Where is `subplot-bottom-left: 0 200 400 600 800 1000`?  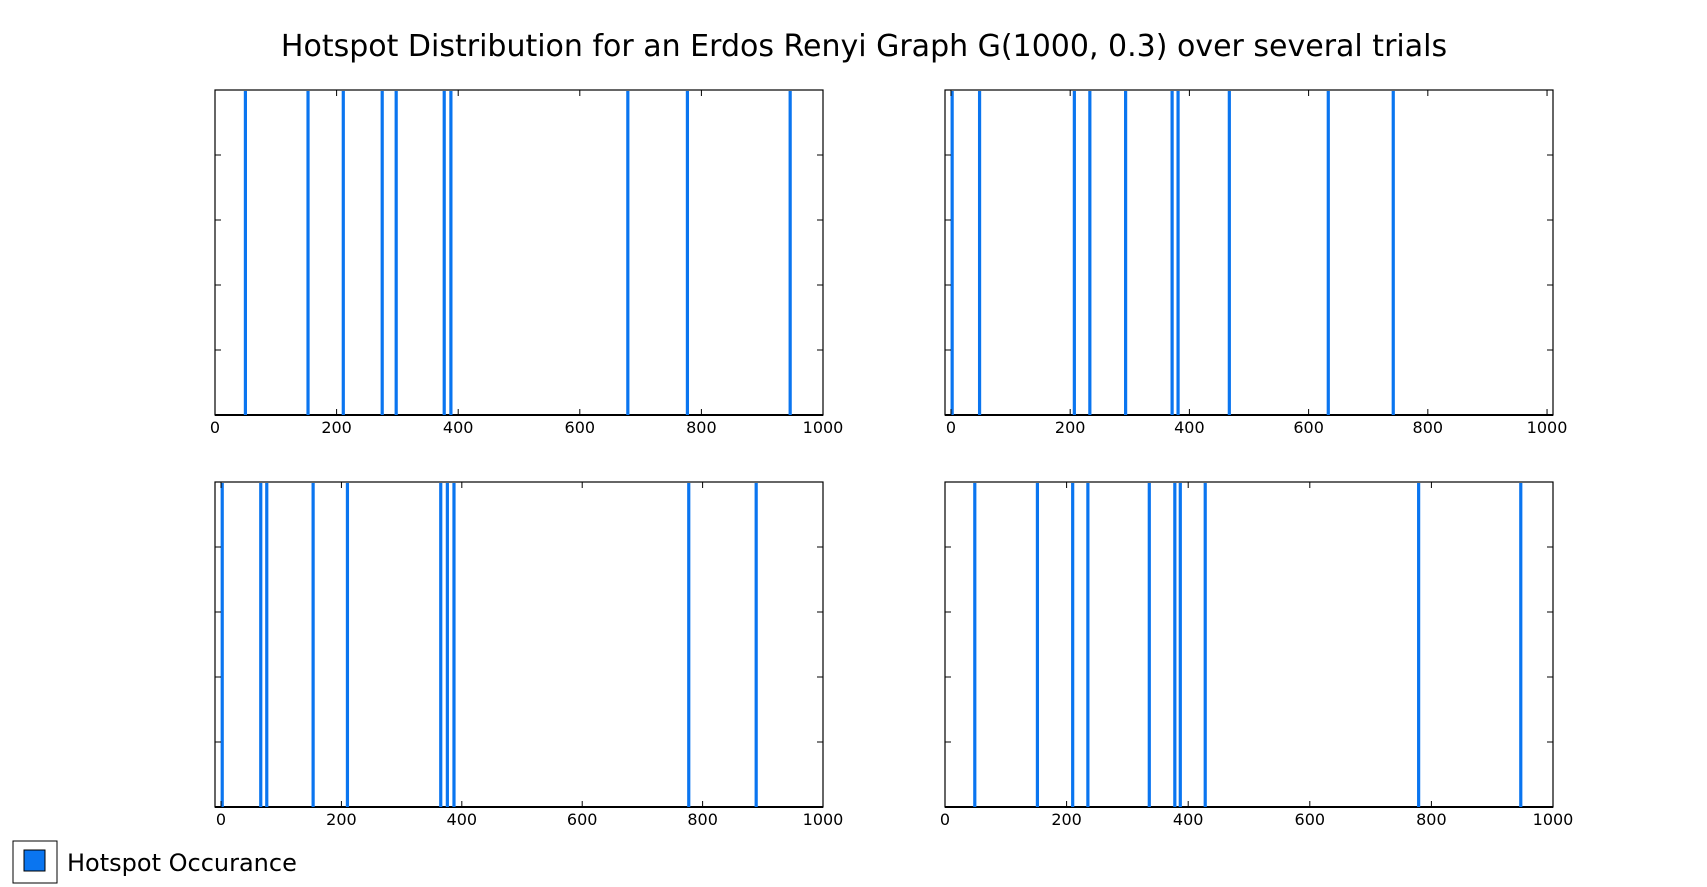 subplot-bottom-left: 0 200 400 600 800 1000 is located at coordinates (529, 655).